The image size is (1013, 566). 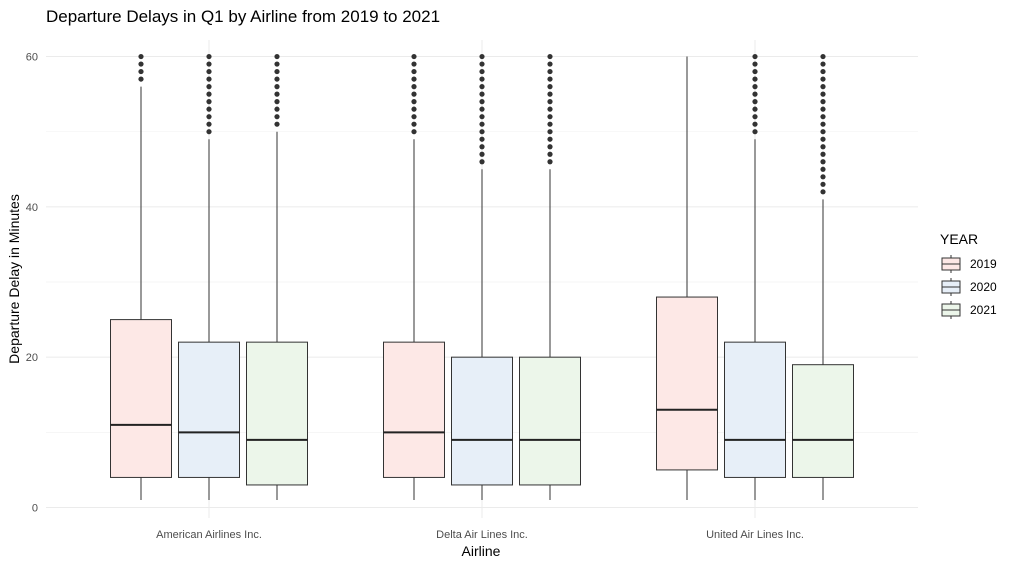 What do you see at coordinates (983, 287) in the screenshot?
I see `legend-label: 2020` at bounding box center [983, 287].